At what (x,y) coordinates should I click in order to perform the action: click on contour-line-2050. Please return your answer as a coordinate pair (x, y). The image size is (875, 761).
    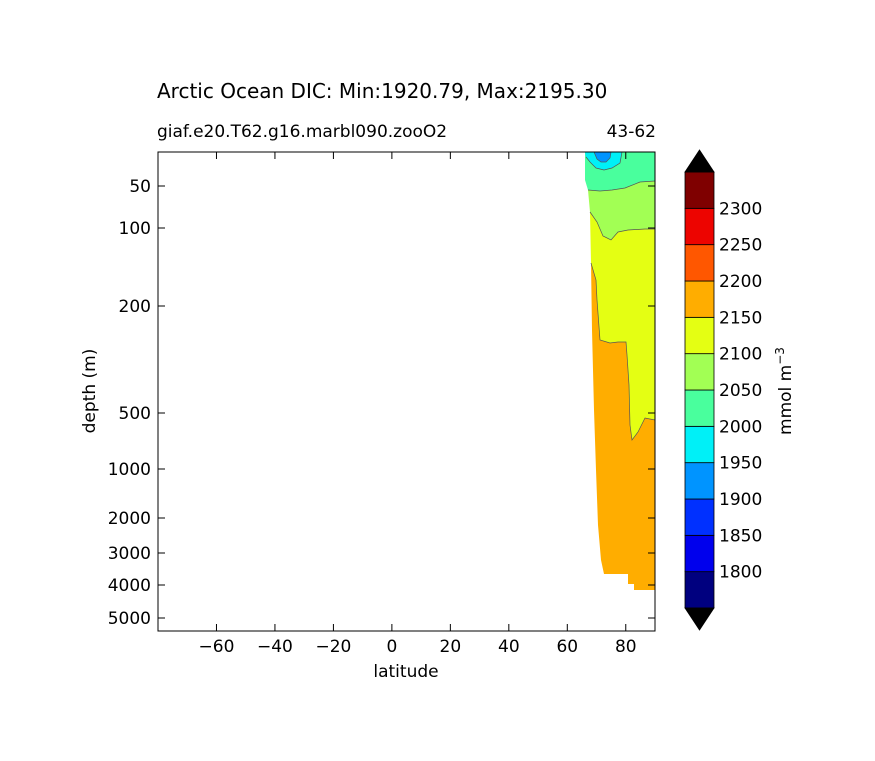
    Looking at the image, I should click on (621, 186).